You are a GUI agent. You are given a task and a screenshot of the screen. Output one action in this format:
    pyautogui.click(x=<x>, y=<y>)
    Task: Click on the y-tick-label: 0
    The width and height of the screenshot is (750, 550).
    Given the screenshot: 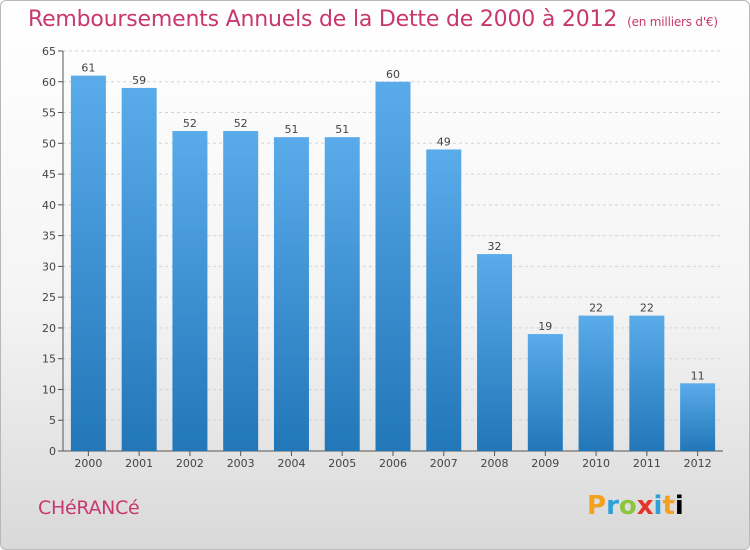 What is the action you would take?
    pyautogui.click(x=52, y=451)
    